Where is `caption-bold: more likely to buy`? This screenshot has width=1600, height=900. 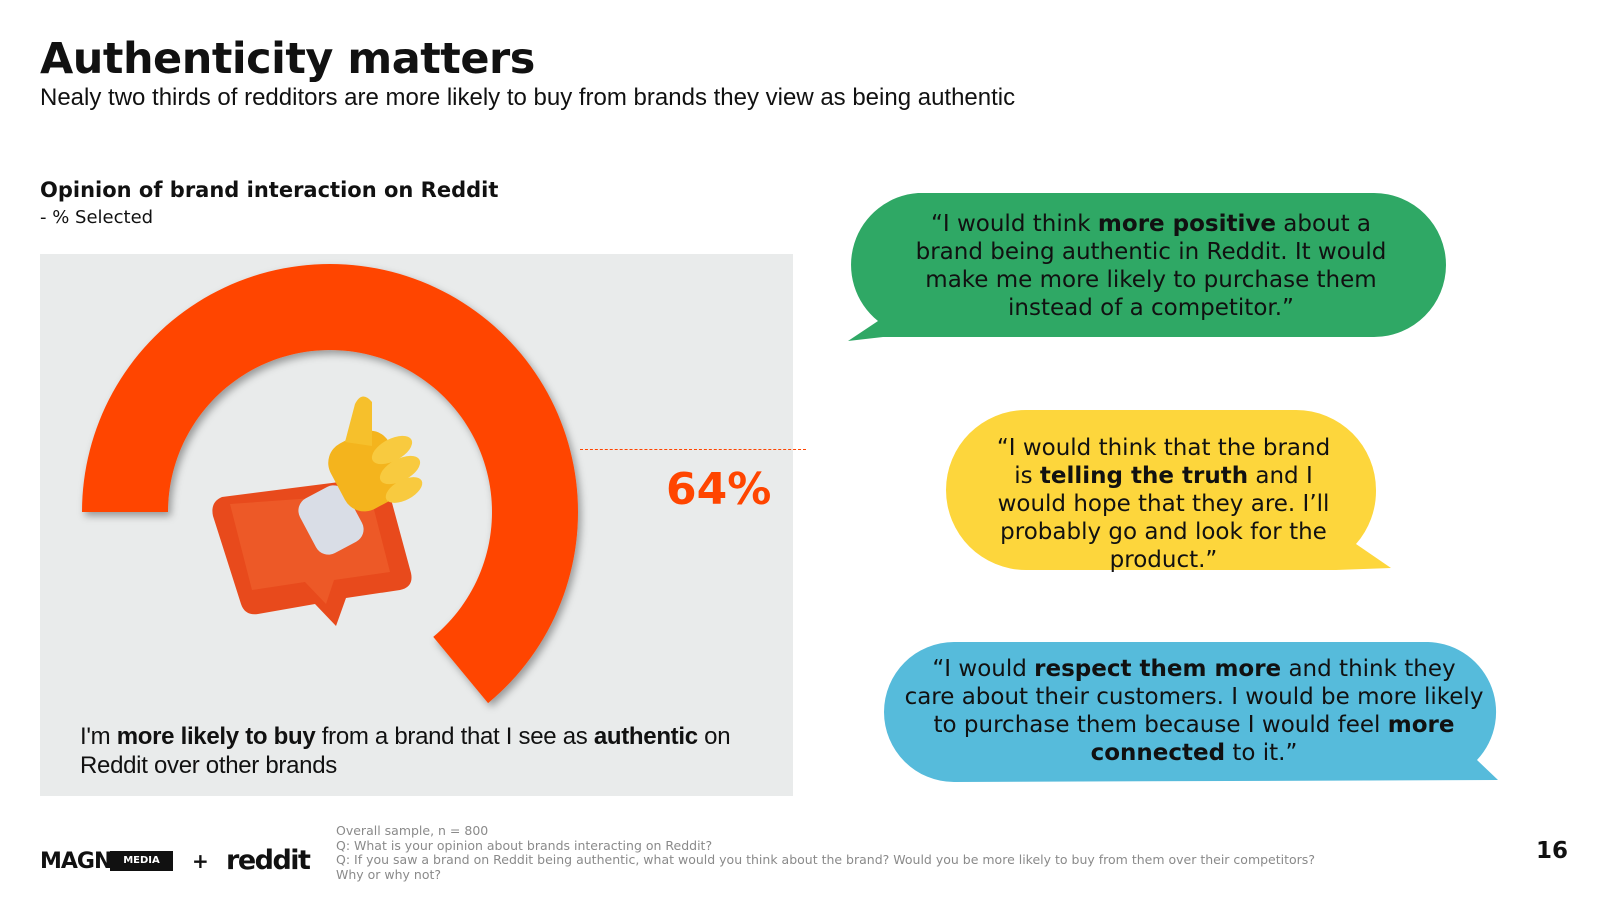
caption-bold: more likely to buy is located at coordinates (216, 736).